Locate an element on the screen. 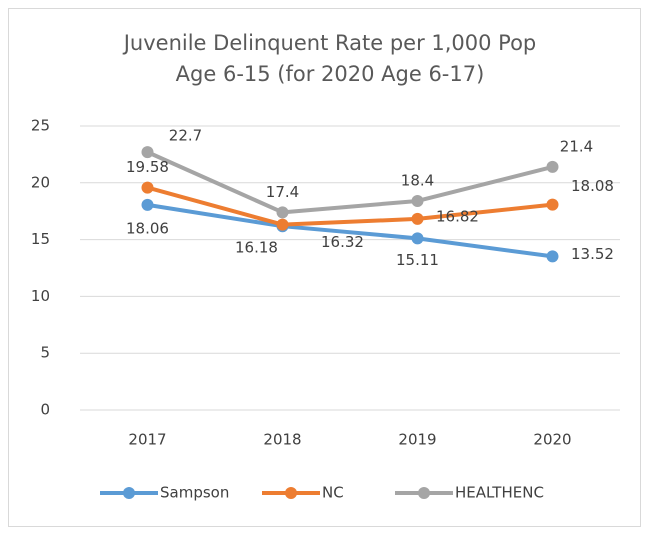 The width and height of the screenshot is (649, 535). data-label: 22.7 is located at coordinates (185, 136).